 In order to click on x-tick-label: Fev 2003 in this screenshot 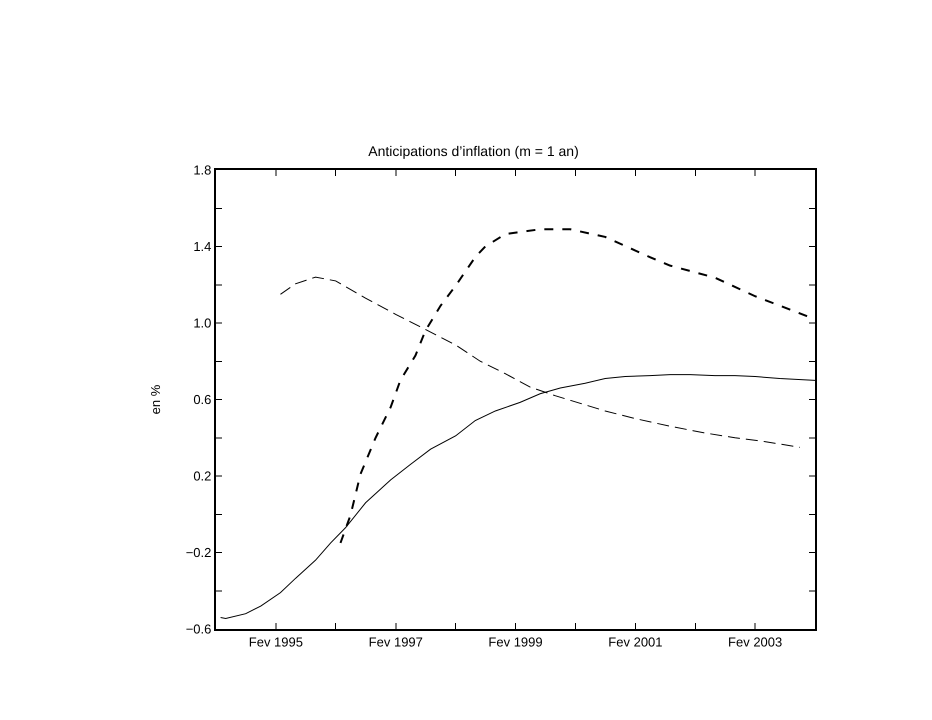, I will do `click(755, 642)`.